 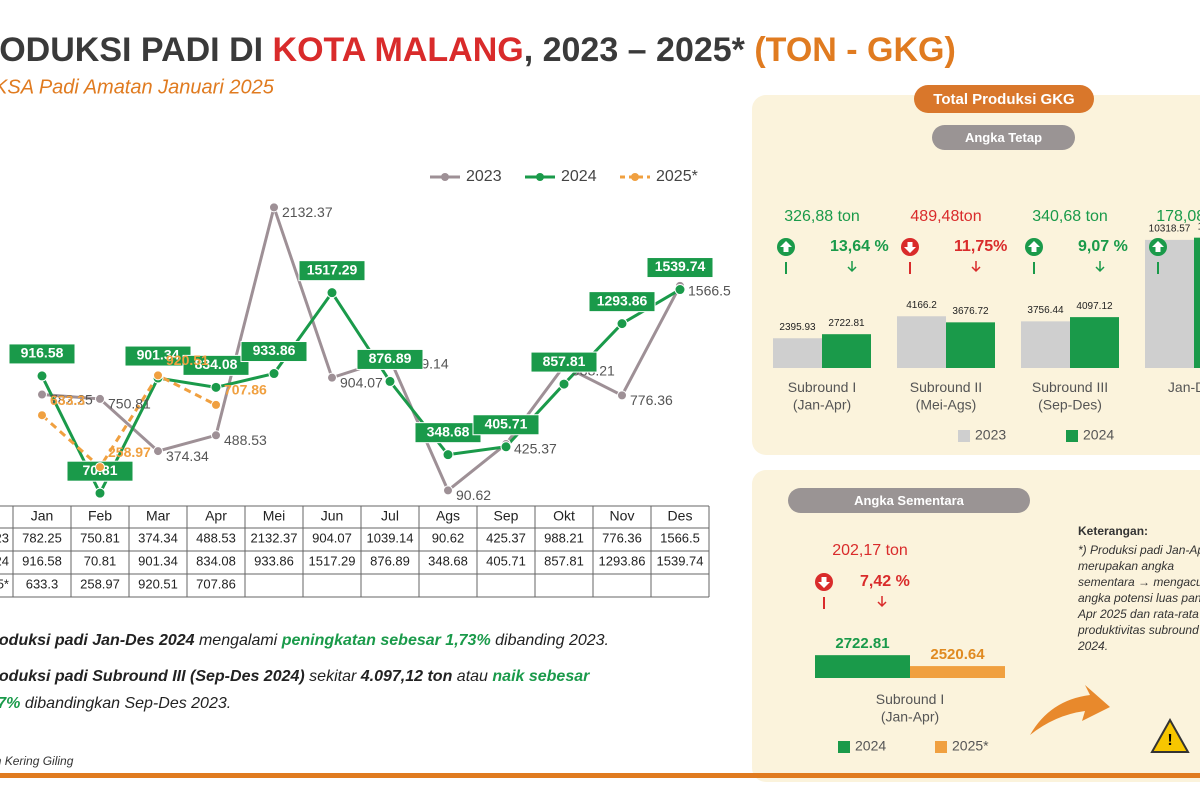 I want to click on bar-label: 2722.81, so click(x=862, y=643).